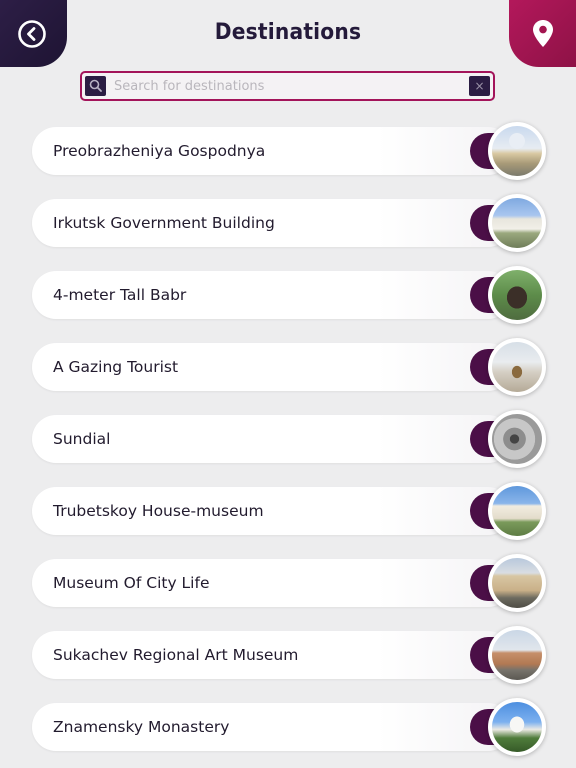  I want to click on destination-item: A Gazing Tourist, so click(289, 367).